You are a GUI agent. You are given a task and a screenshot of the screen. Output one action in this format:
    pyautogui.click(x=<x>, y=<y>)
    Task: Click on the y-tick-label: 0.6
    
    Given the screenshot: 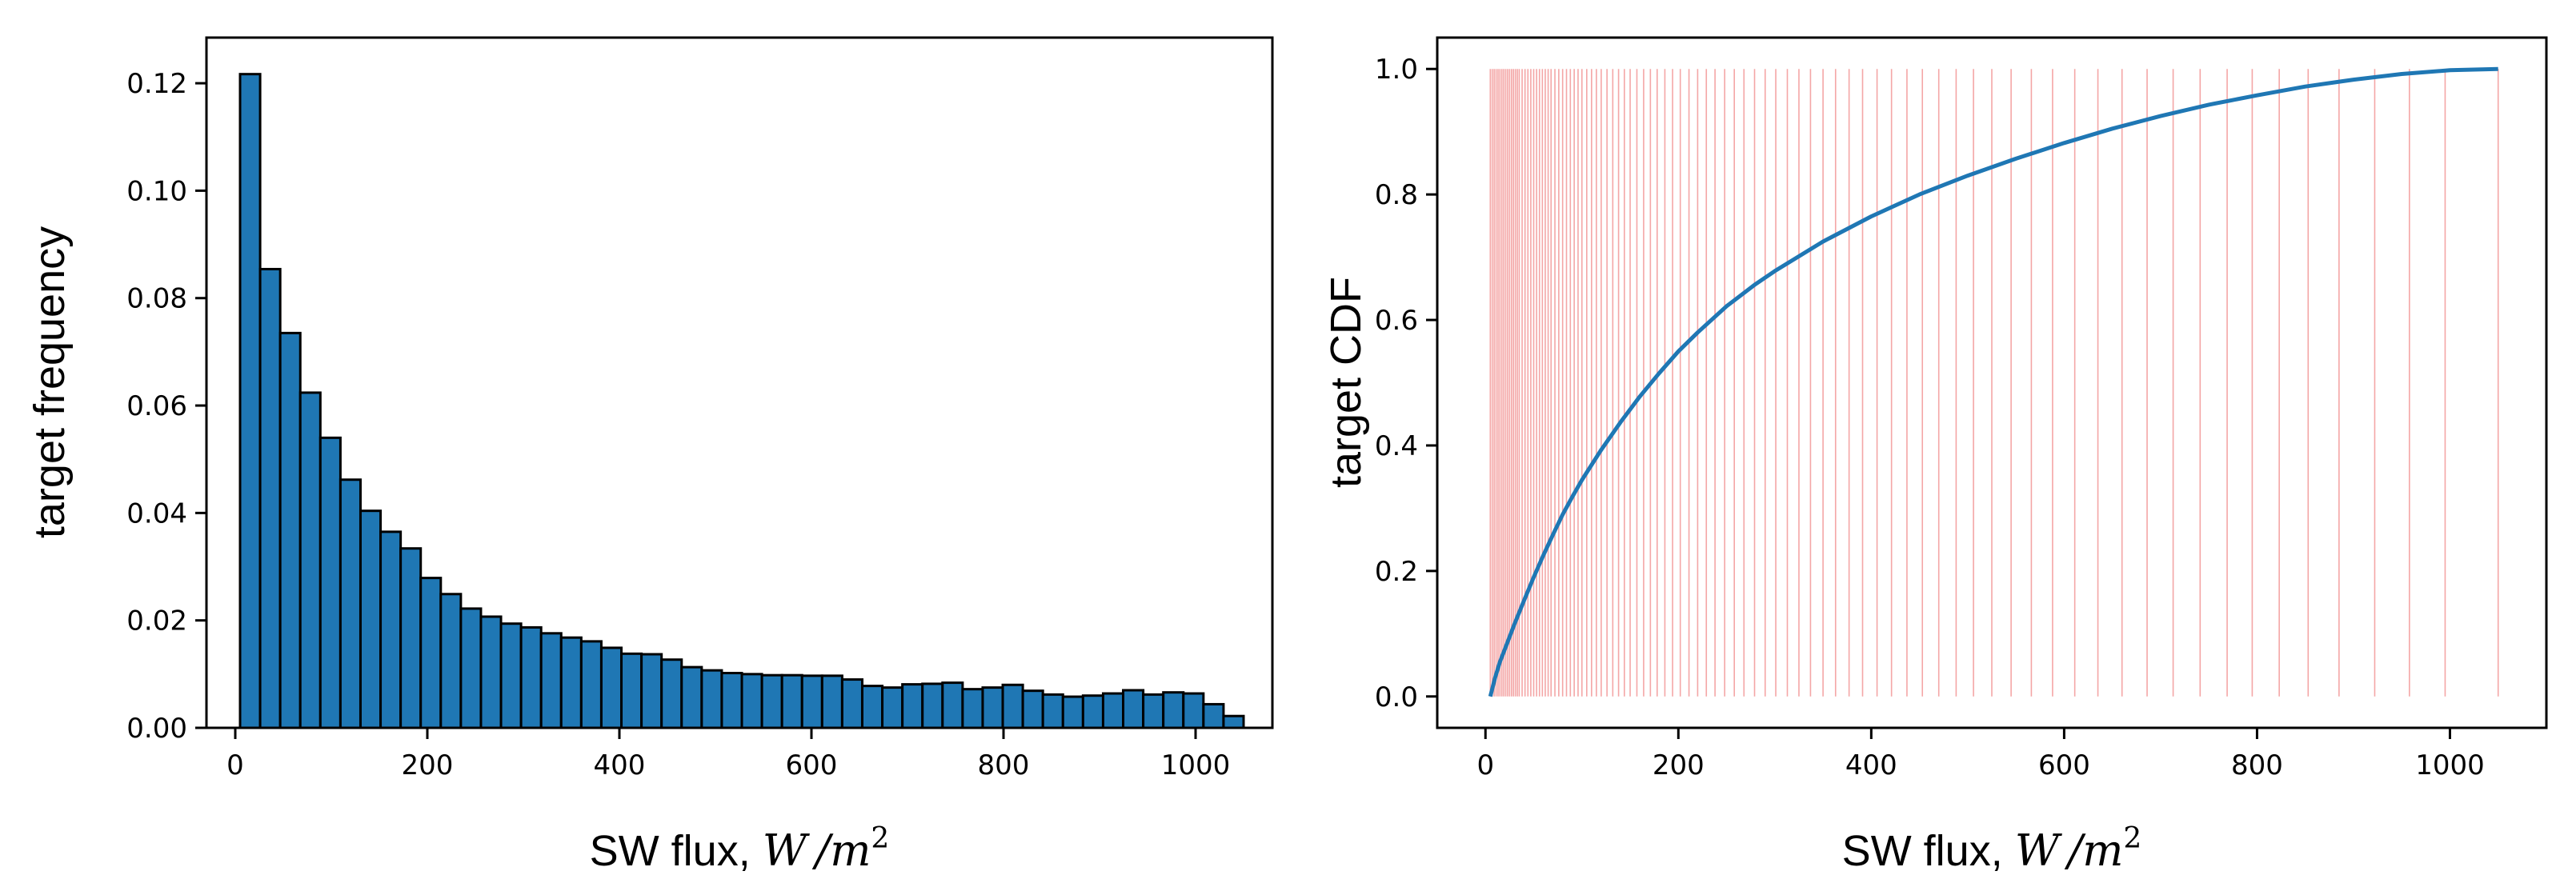 What is the action you would take?
    pyautogui.click(x=1396, y=321)
    